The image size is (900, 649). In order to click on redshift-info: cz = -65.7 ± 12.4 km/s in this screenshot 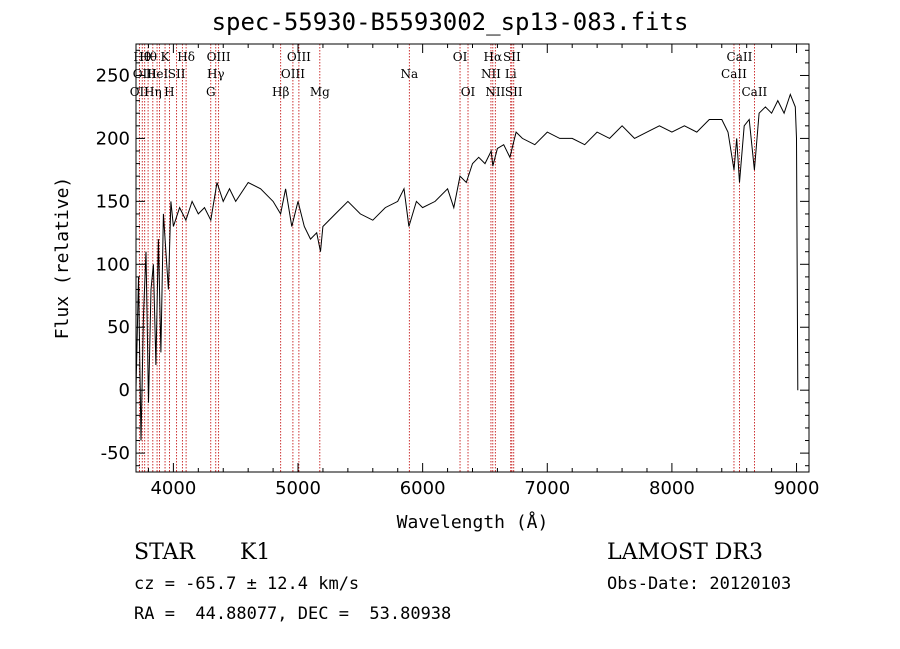, I will do `click(247, 584)`.